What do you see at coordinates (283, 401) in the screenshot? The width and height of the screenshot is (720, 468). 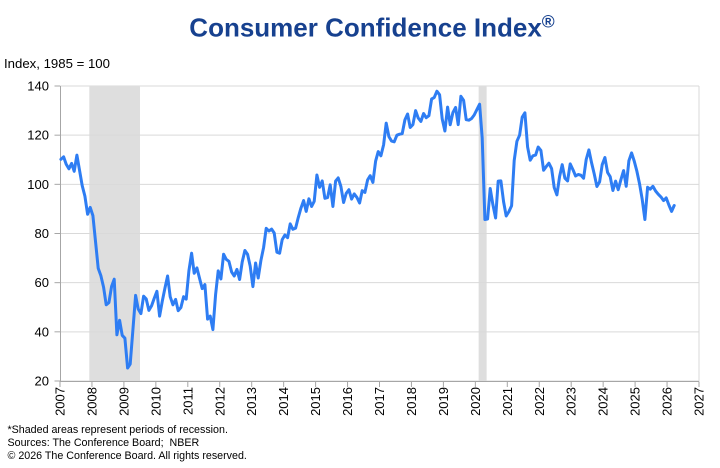 I see `svg-text: 2014` at bounding box center [283, 401].